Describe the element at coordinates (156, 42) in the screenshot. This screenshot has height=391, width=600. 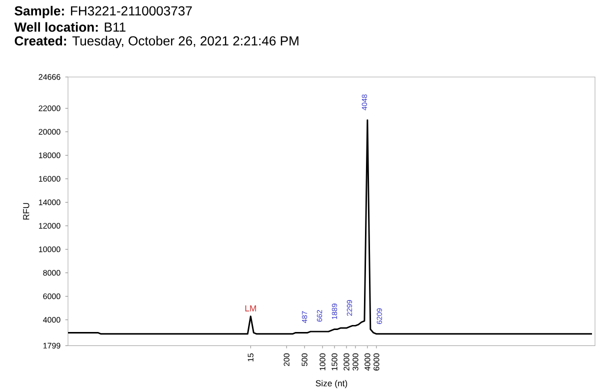
I see `text: Created: Tuesday, October 26, 2021 2:21:46 PM` at that location.